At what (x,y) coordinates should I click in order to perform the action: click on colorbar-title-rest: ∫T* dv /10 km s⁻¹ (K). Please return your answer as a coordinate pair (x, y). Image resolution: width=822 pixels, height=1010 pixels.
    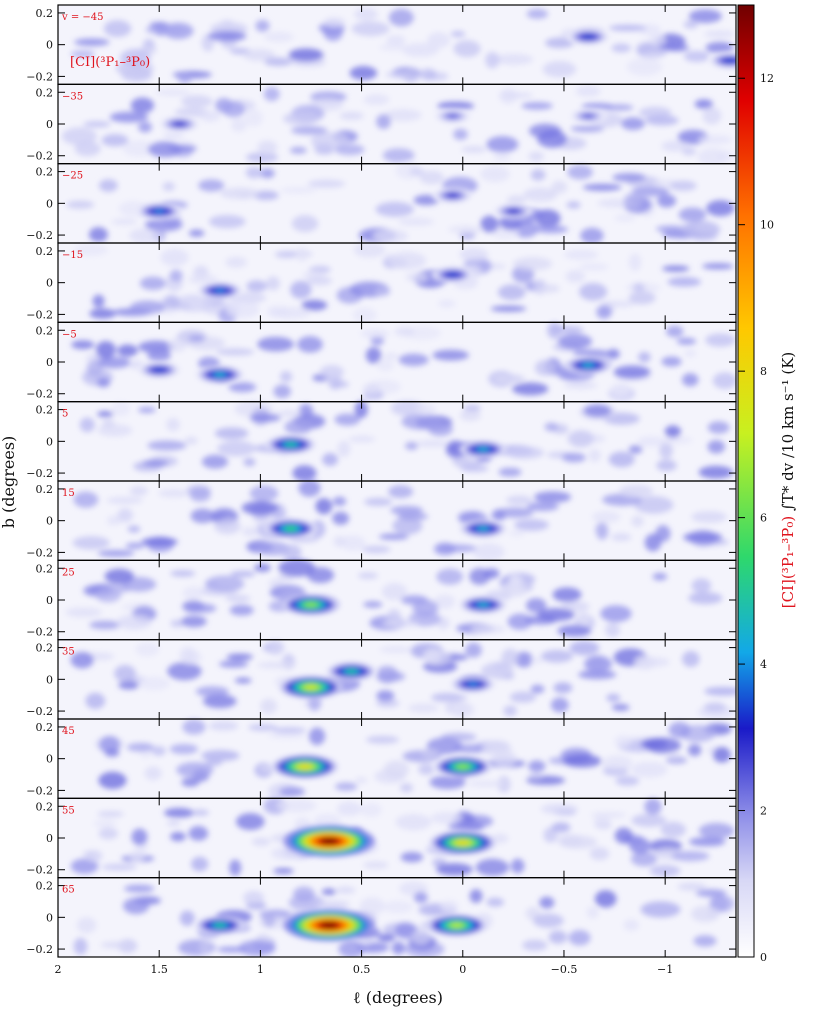
    Looking at the image, I should click on (788, 434).